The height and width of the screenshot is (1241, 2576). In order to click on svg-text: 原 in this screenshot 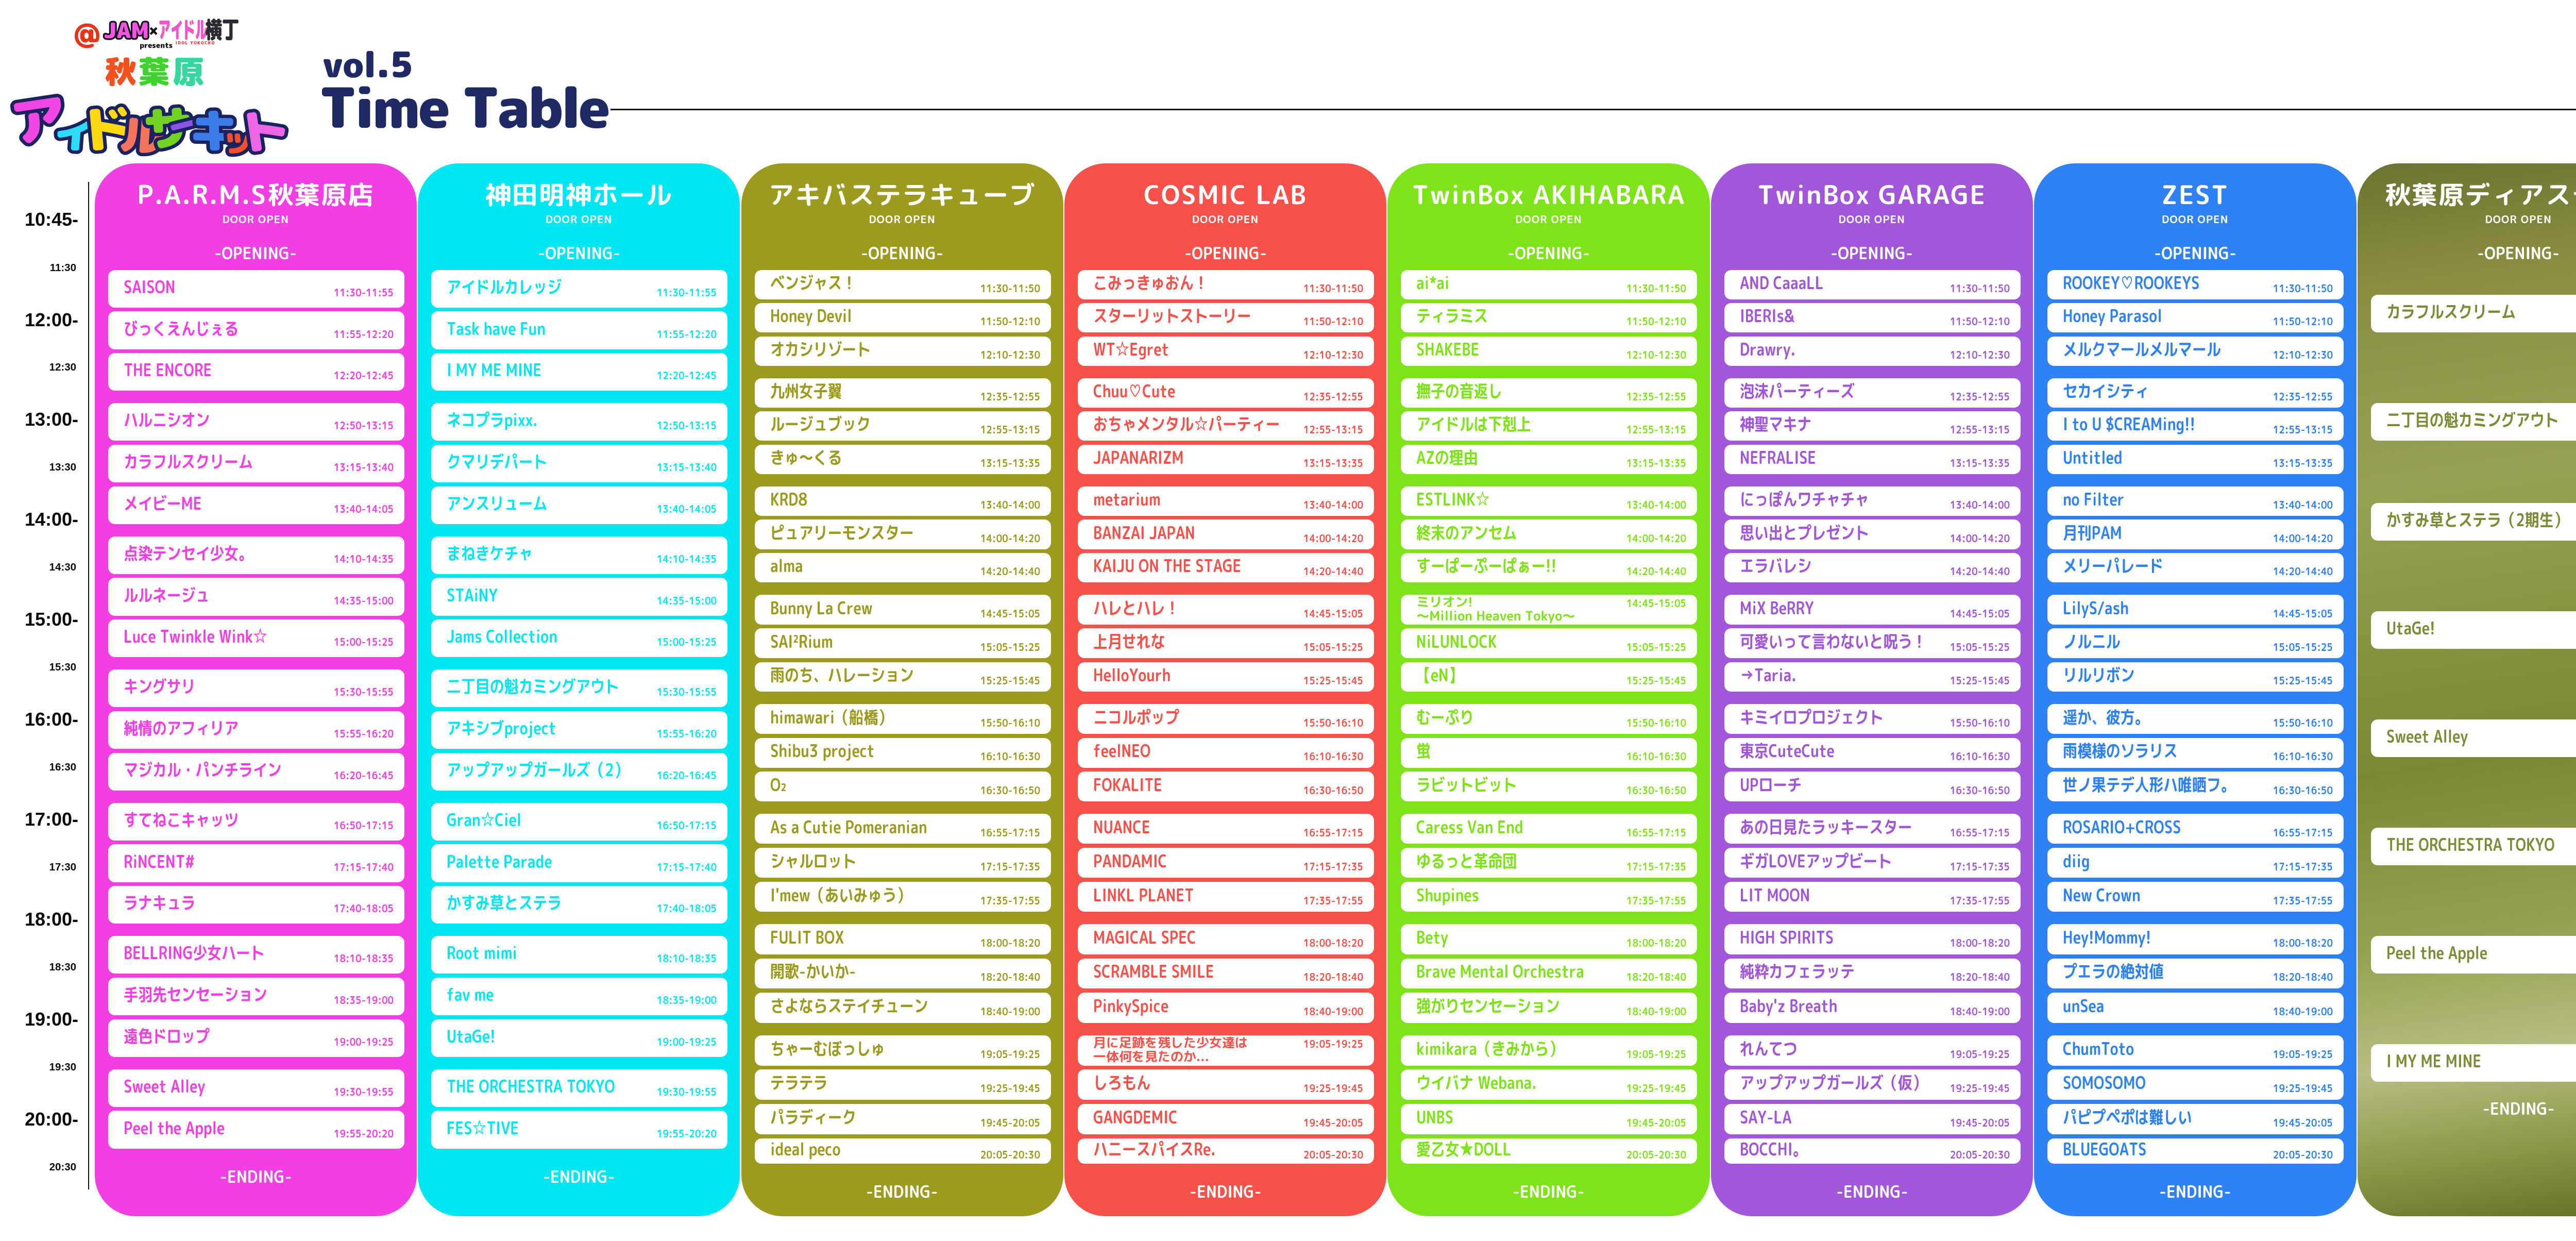, I will do `click(188, 71)`.